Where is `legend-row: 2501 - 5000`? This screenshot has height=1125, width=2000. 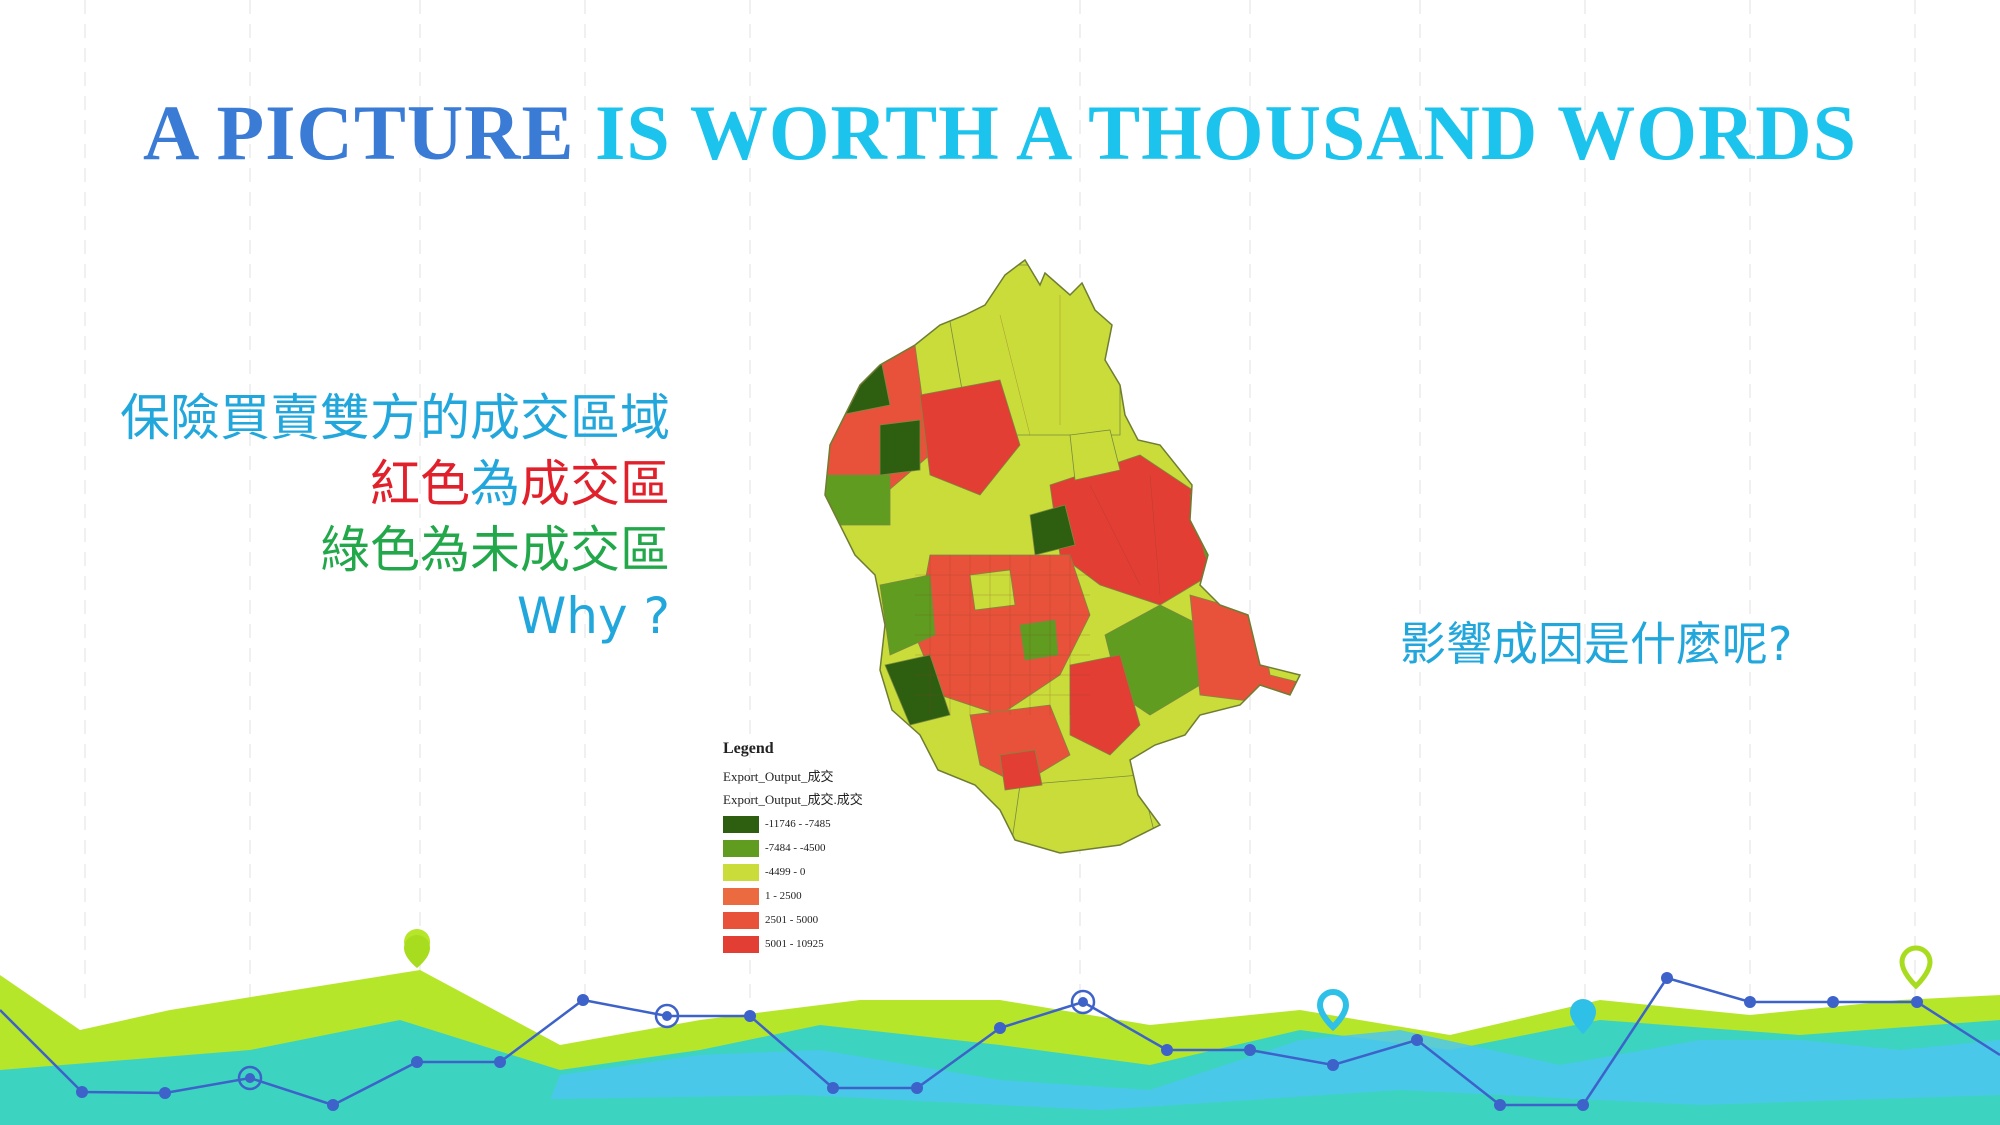 legend-row: 2501 - 5000 is located at coordinates (838, 920).